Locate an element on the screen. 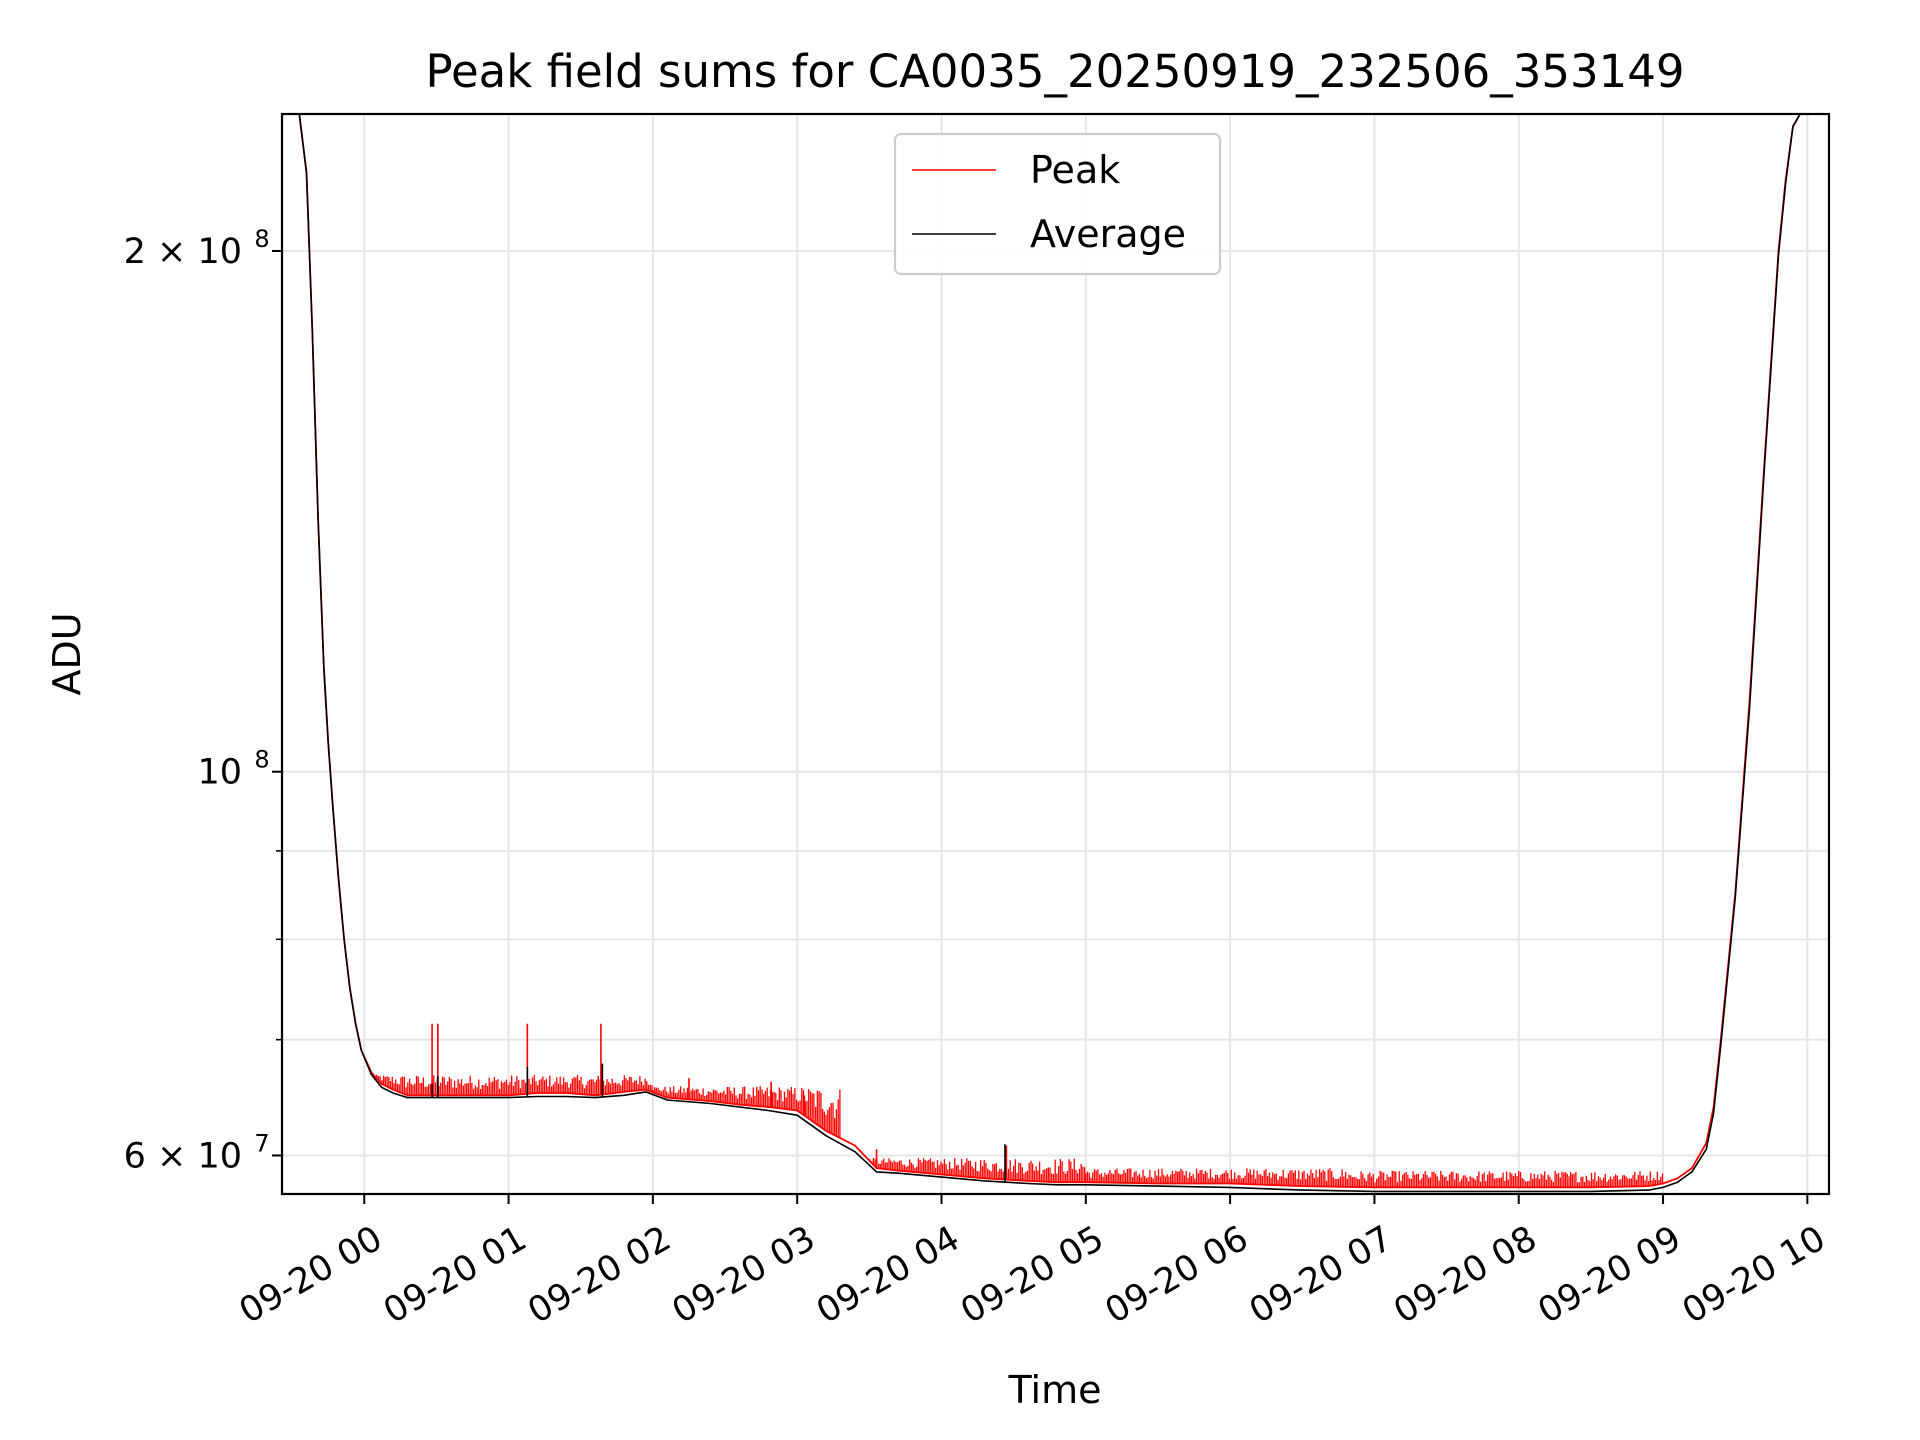 Image resolution: width=1920 pixels, height=1440 pixels. y-tick-label: 2 × 10 is located at coordinates (183, 252).